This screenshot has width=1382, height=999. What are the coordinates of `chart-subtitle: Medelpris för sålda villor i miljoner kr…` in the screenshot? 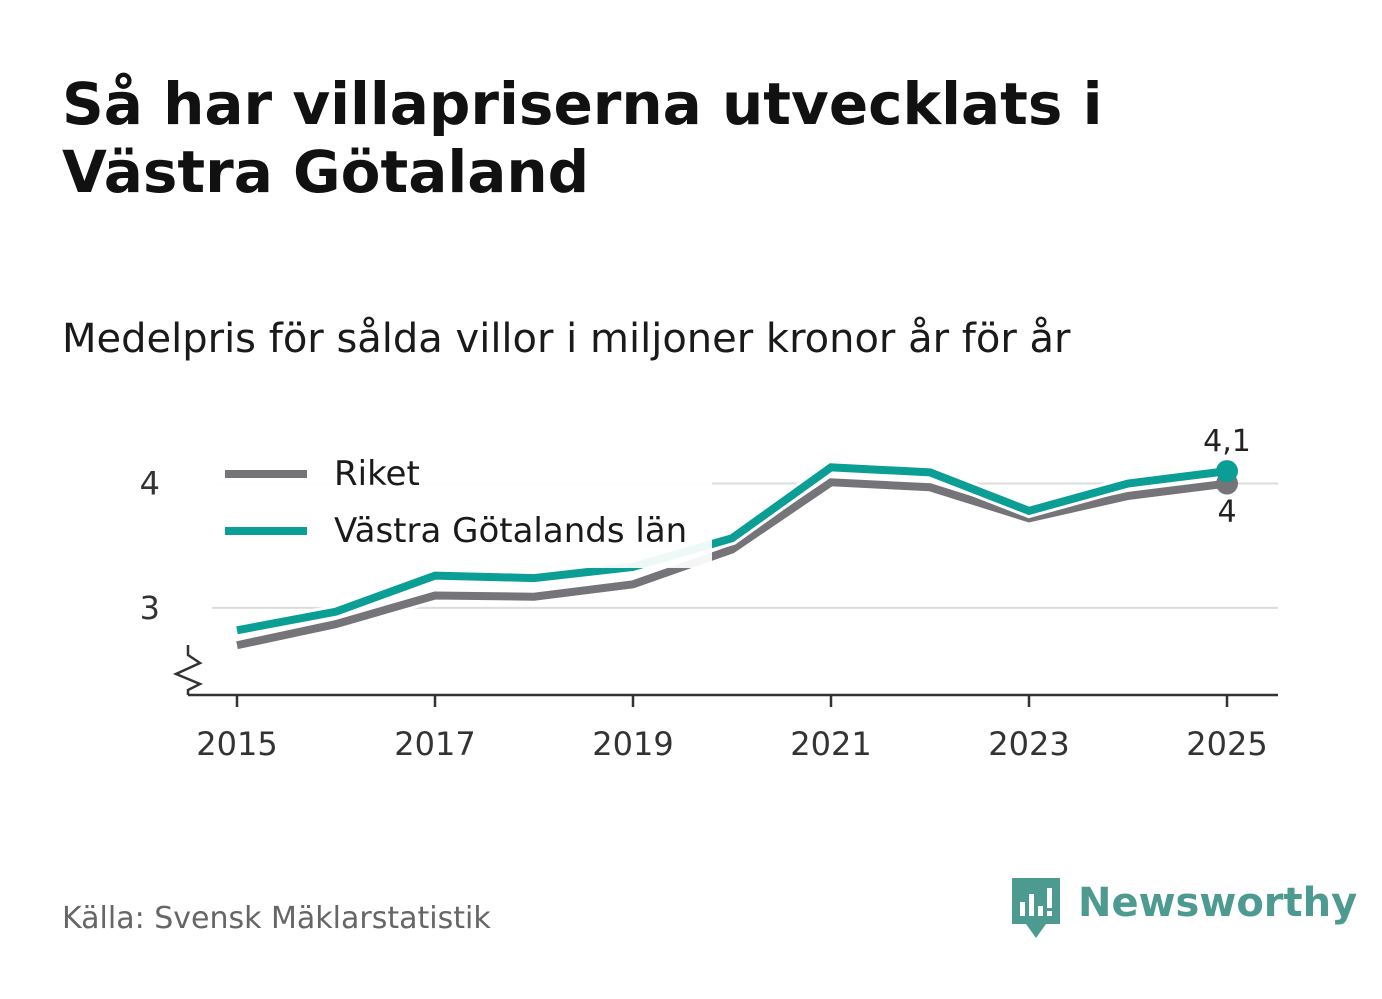 It's located at (566, 339).